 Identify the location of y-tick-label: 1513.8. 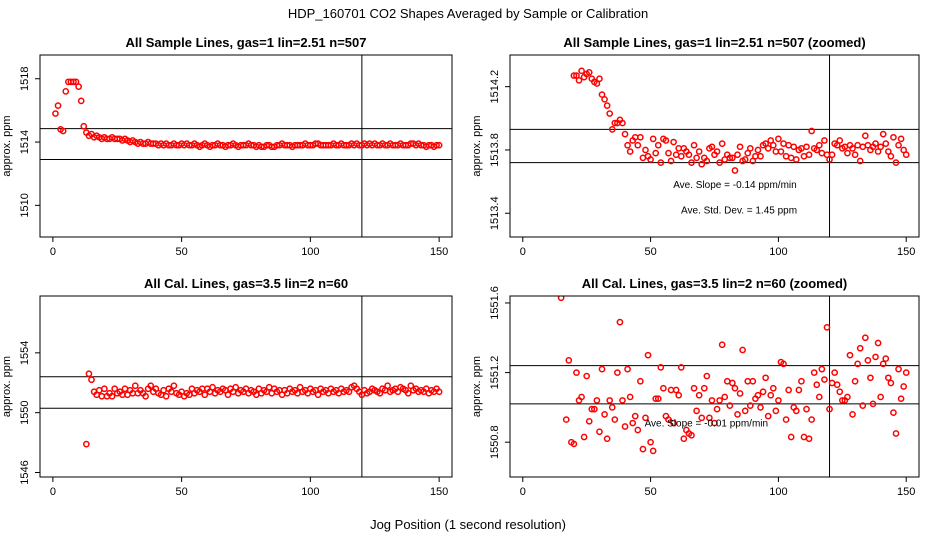
(495, 150).